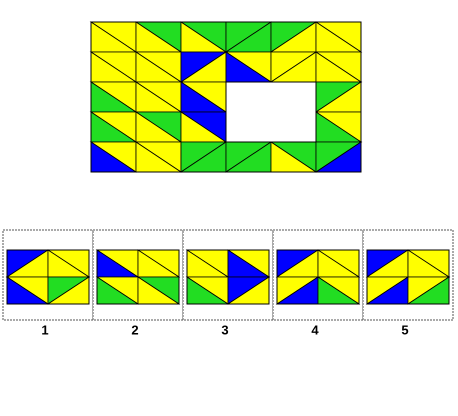 This screenshot has width=458, height=416. I want to click on option-label: 3, so click(224, 329).